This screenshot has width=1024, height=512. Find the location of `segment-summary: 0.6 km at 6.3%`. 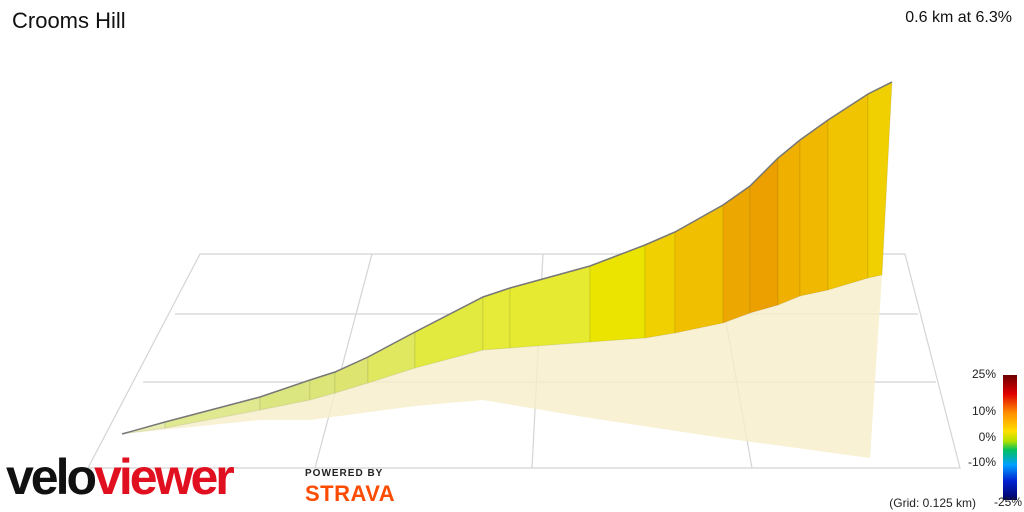

segment-summary: 0.6 km at 6.3% is located at coordinates (958, 17).